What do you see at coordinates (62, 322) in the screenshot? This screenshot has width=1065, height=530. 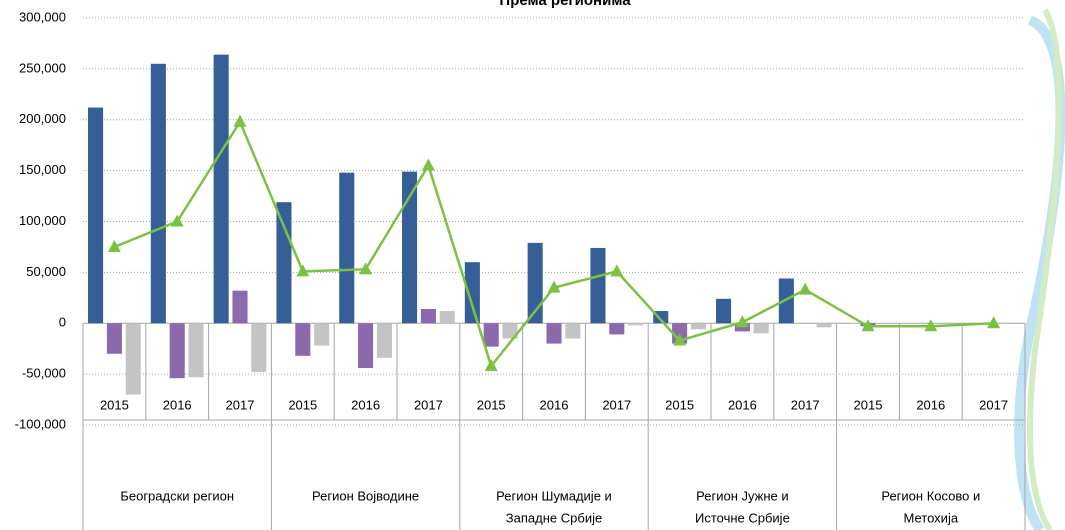 I see `y-tick-label: 0` at bounding box center [62, 322].